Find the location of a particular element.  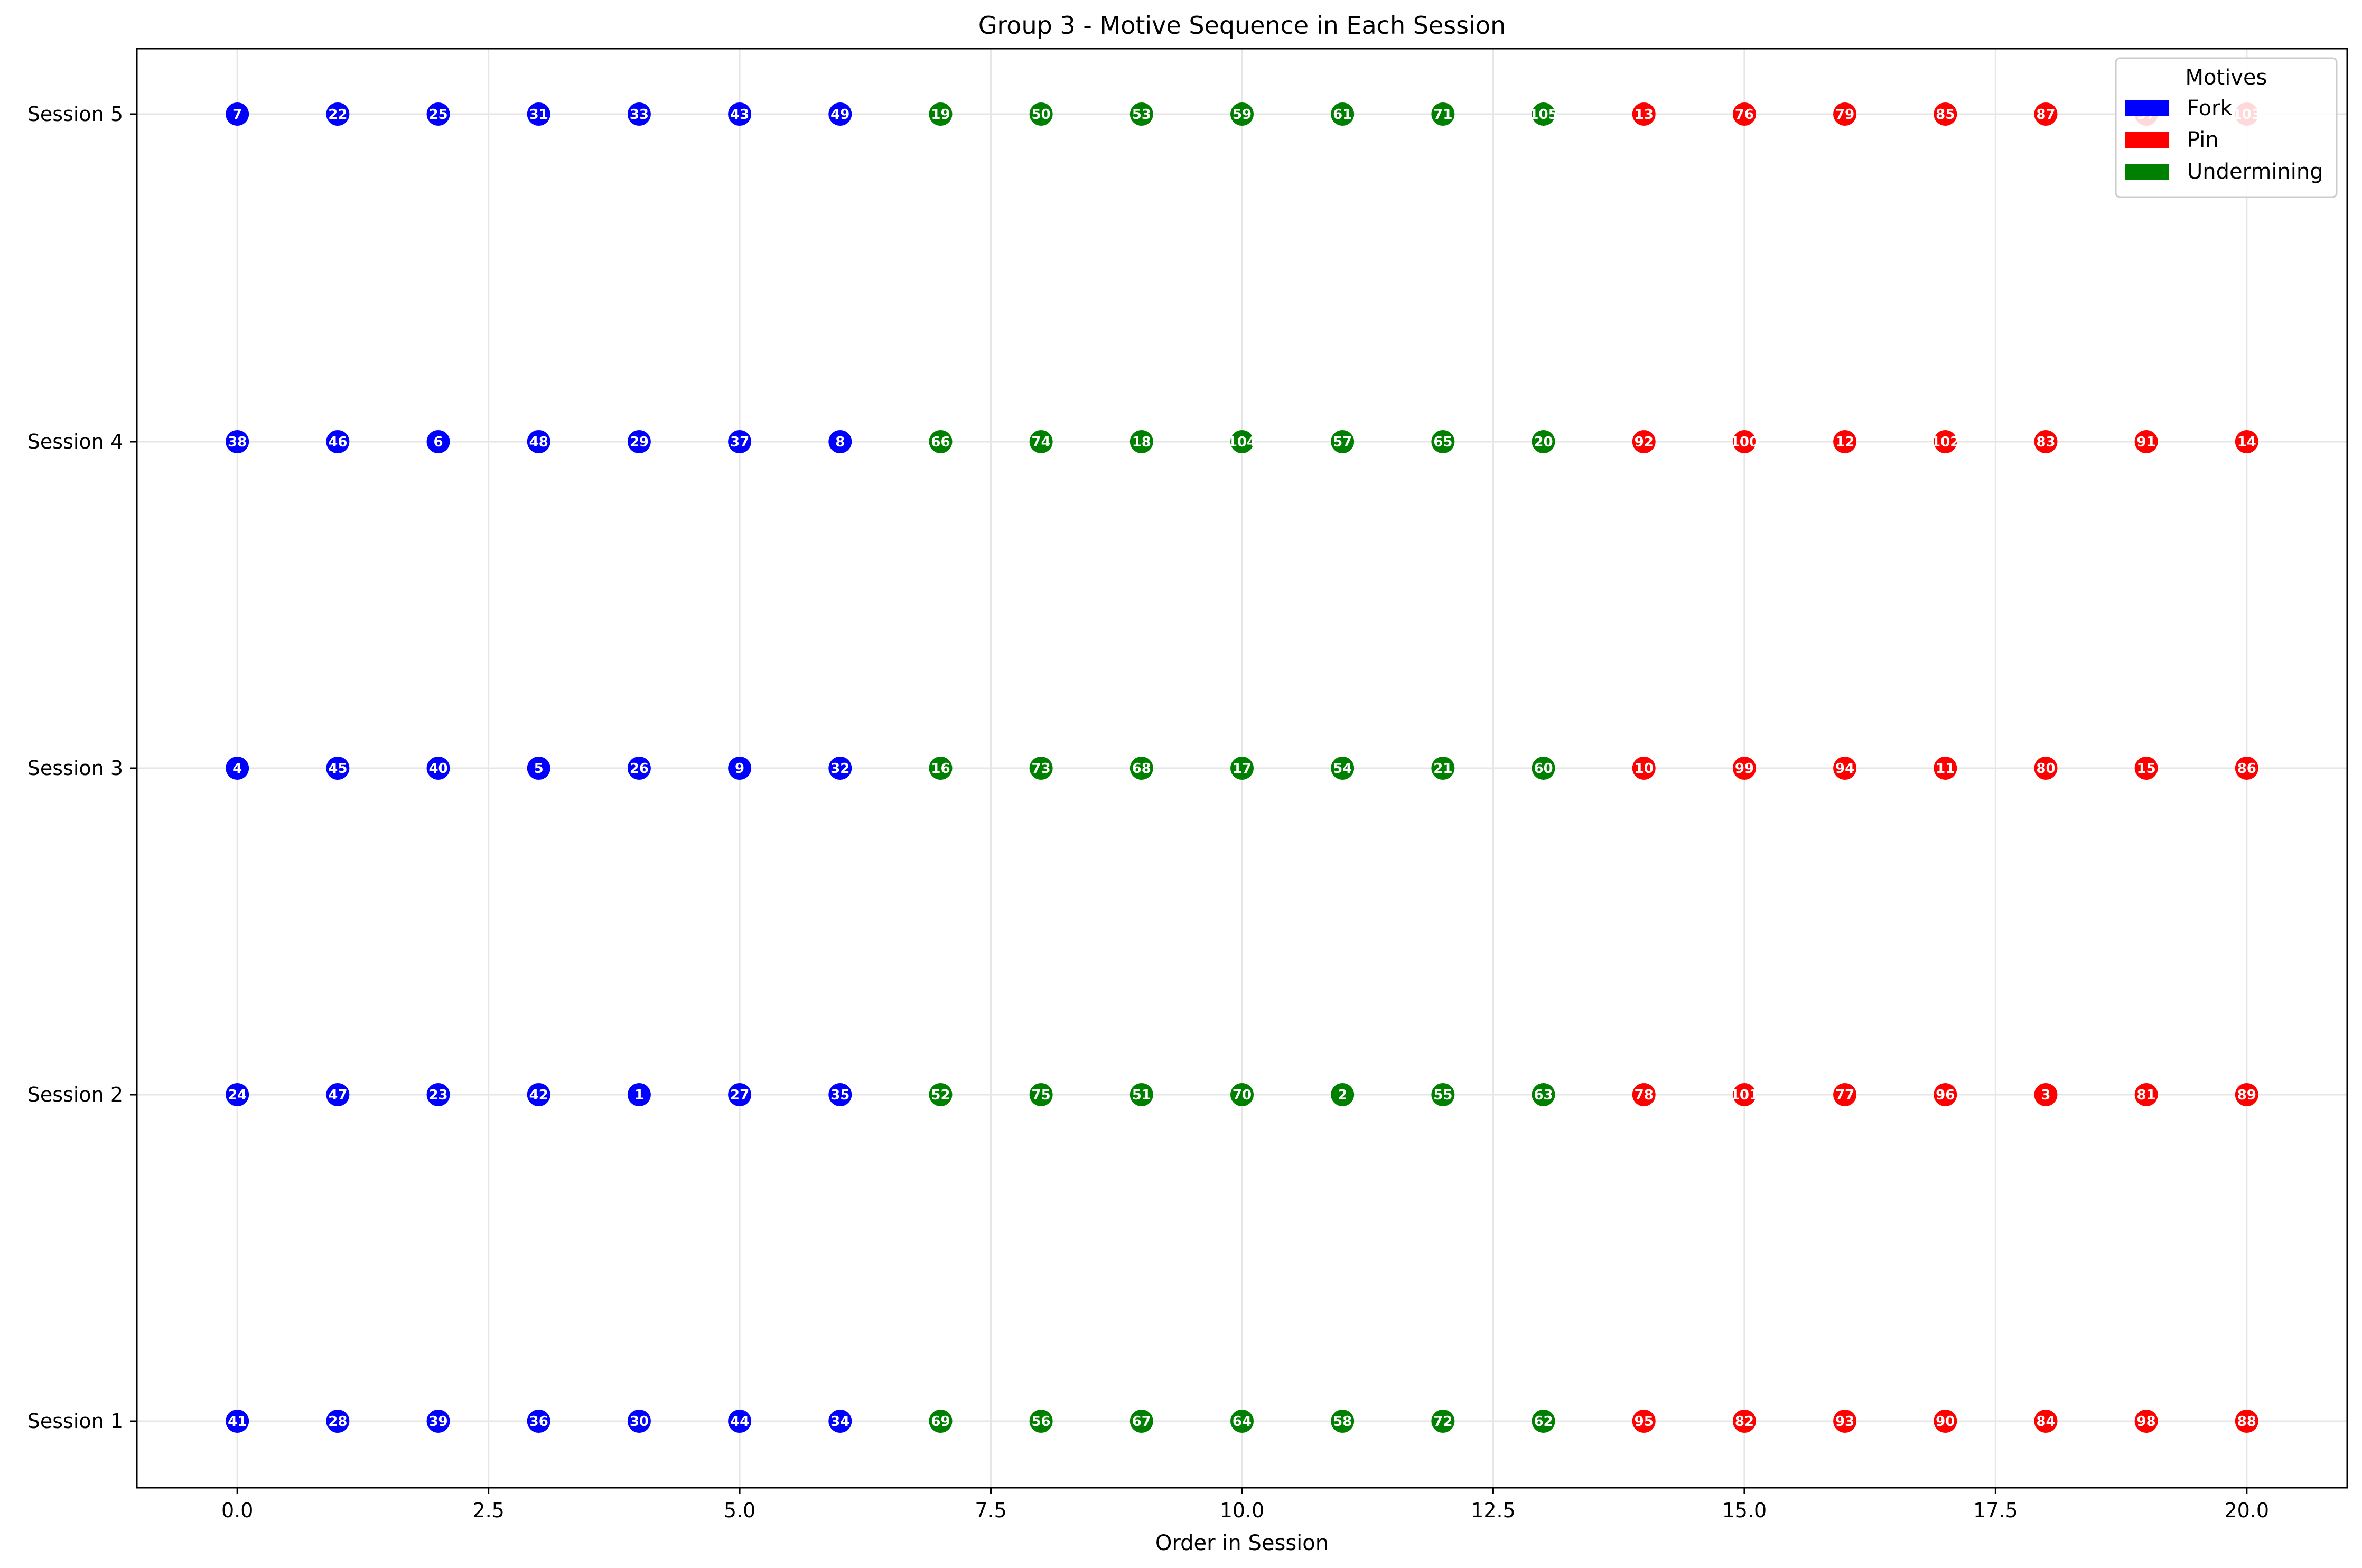

data-point-label: 37 is located at coordinates (739, 442).